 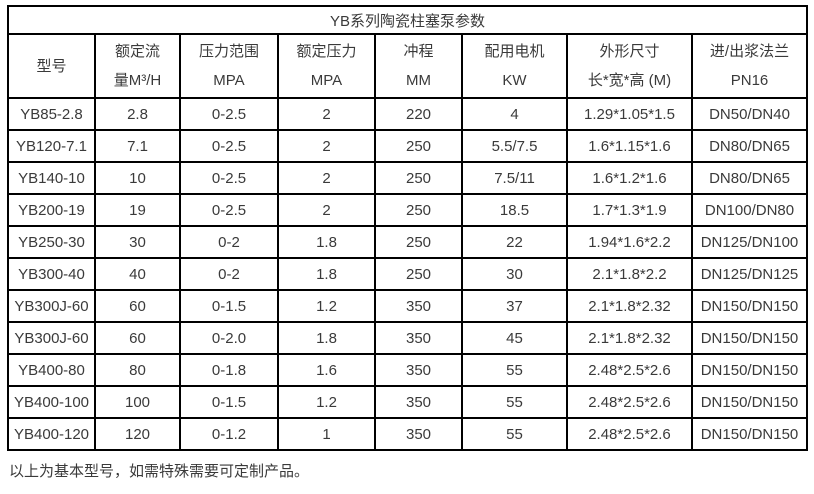 What do you see at coordinates (137, 274) in the screenshot?
I see `table-cell: 40` at bounding box center [137, 274].